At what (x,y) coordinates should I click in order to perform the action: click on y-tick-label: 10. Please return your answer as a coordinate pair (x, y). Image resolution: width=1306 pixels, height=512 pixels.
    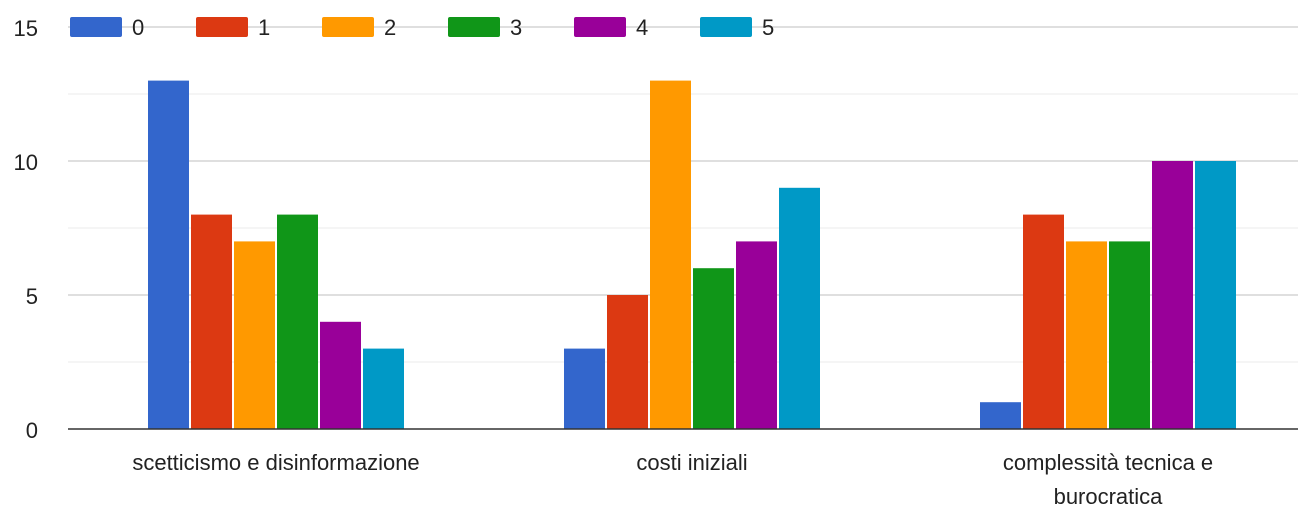
    Looking at the image, I should click on (26, 162).